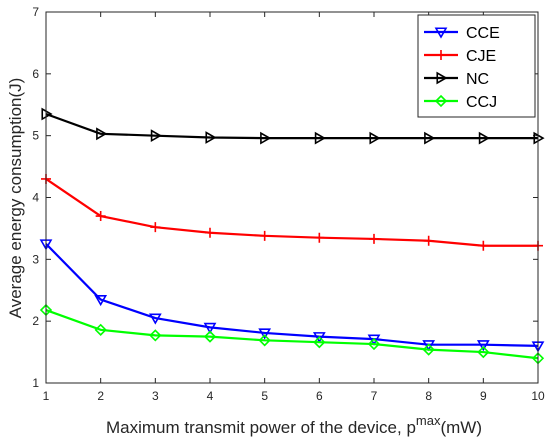 The height and width of the screenshot is (446, 550). Describe the element at coordinates (460, 102) in the screenshot. I see `legend-entry-ccj: CCJ` at that location.